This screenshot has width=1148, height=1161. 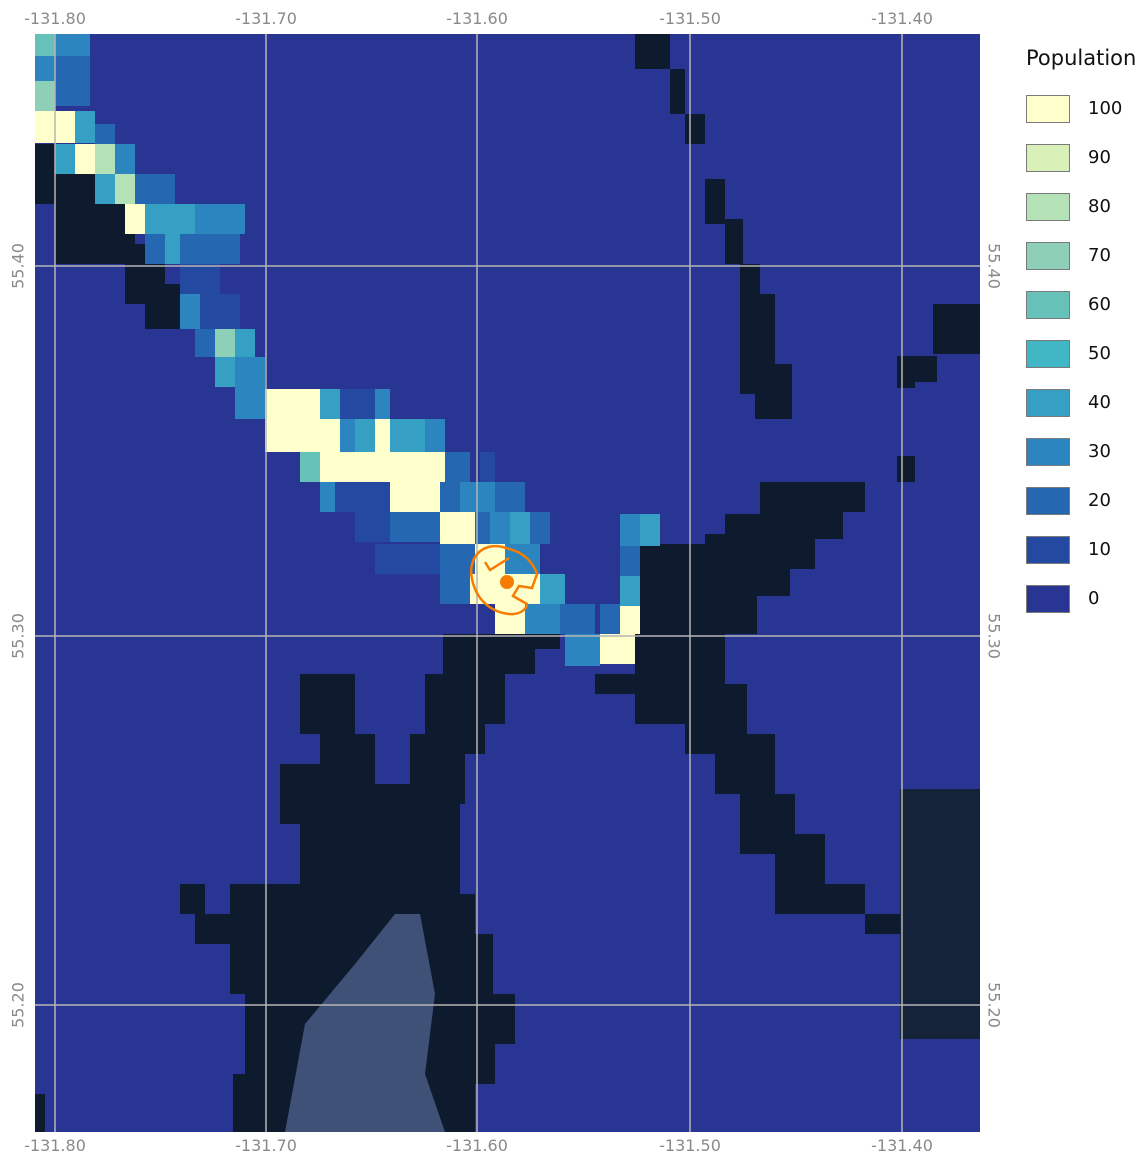 What do you see at coordinates (1081, 304) in the screenshot?
I see `legend-item: 60` at bounding box center [1081, 304].